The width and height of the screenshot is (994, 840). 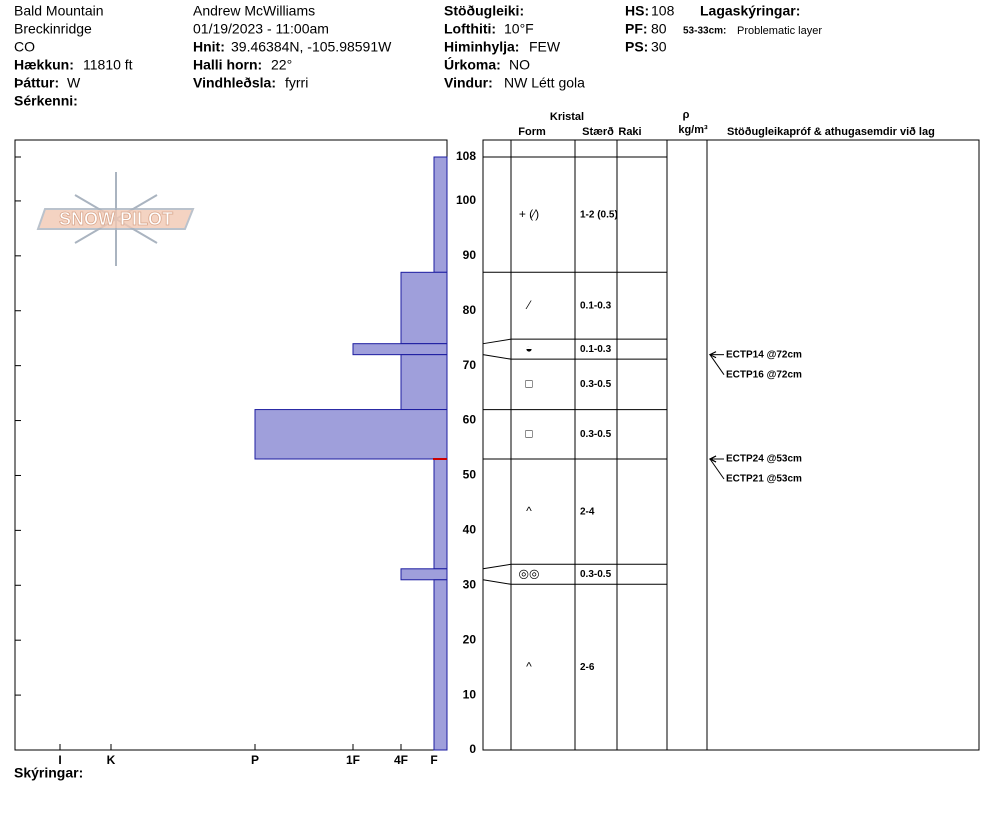 What do you see at coordinates (53, 29) in the screenshot?
I see `area: Breckinridge` at bounding box center [53, 29].